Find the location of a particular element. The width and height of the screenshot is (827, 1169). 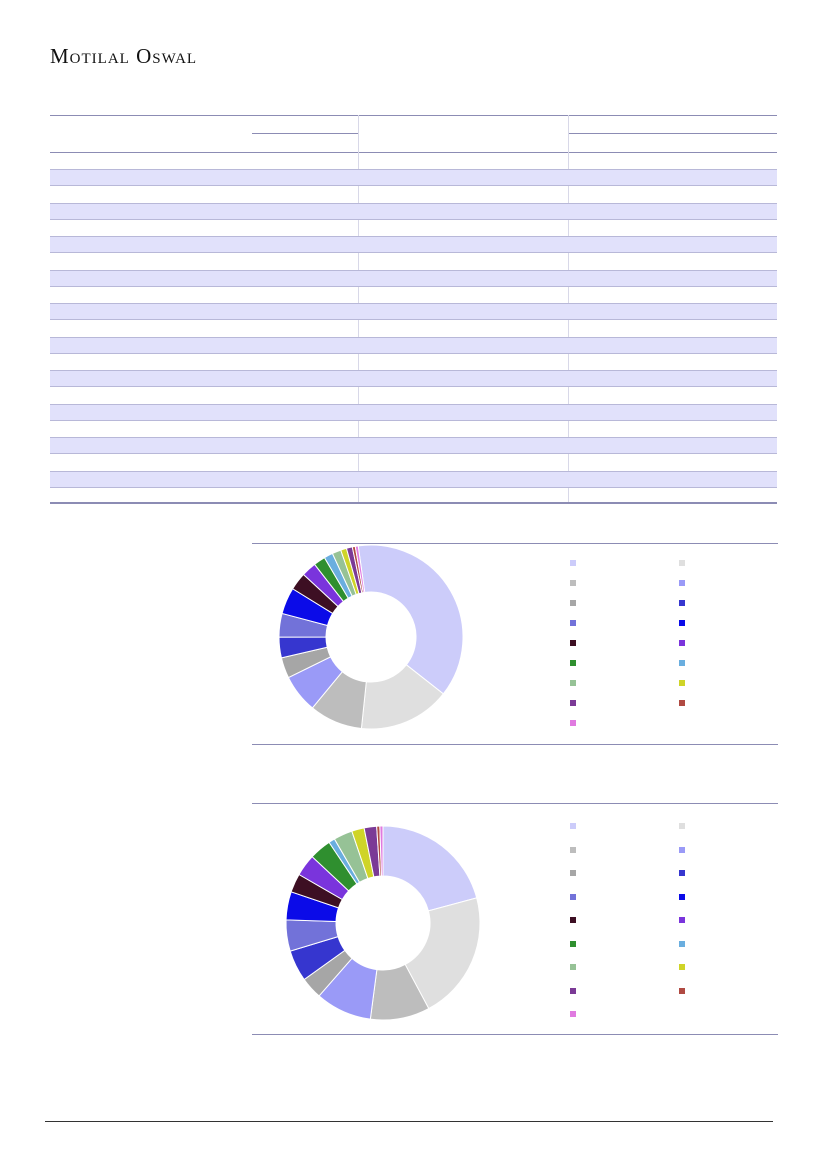

table-header-rule is located at coordinates (413, 152).